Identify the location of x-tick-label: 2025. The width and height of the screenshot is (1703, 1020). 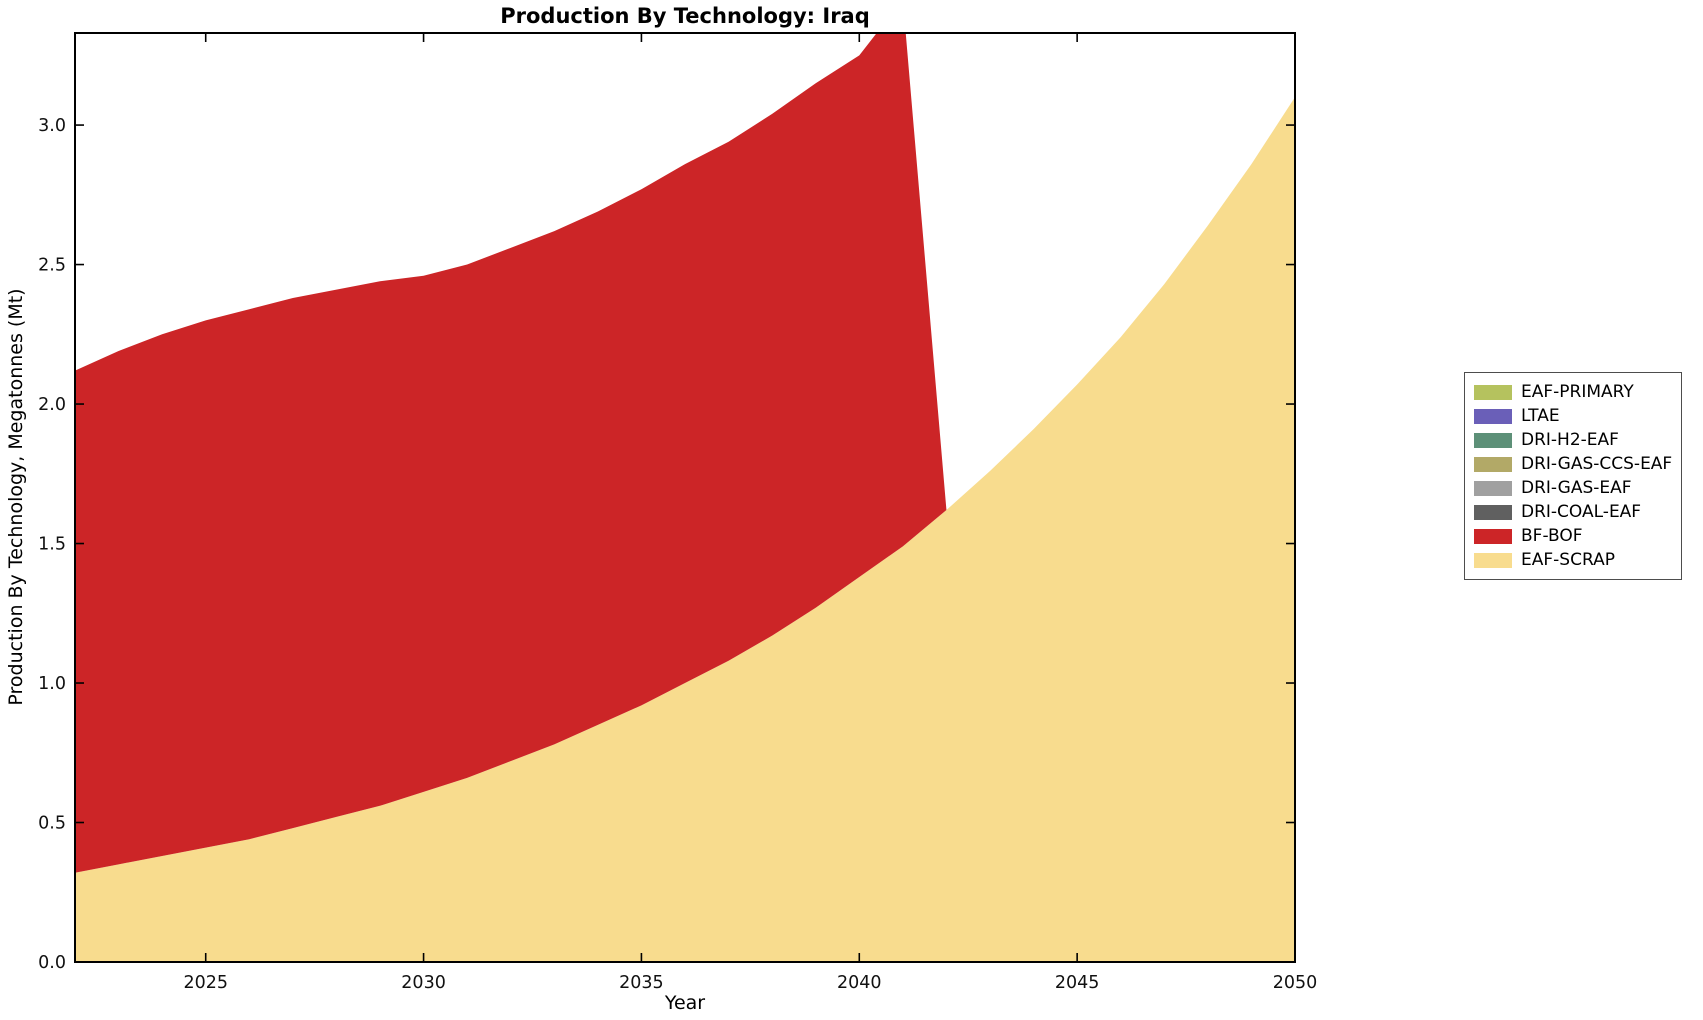
(205, 983).